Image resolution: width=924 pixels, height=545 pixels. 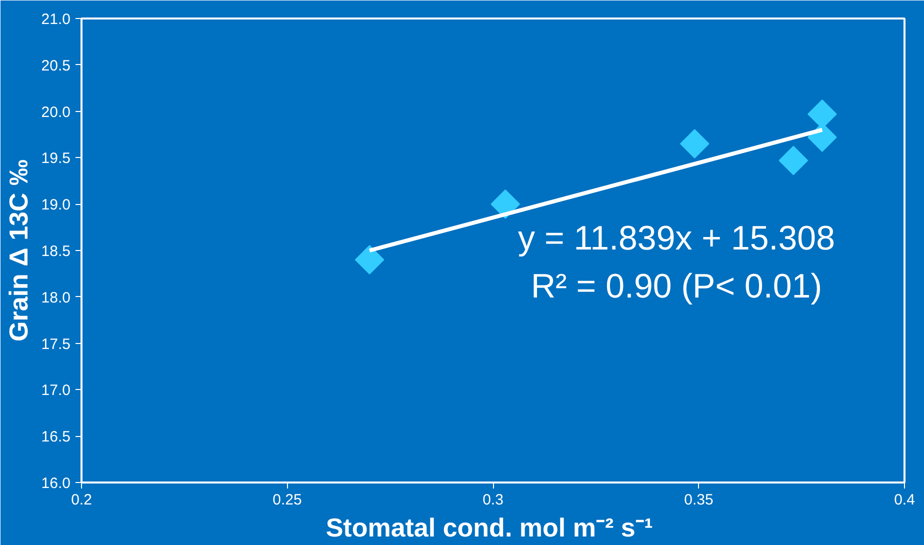 What do you see at coordinates (676, 239) in the screenshot?
I see `annotation: y = 11.839x + 15.308` at bounding box center [676, 239].